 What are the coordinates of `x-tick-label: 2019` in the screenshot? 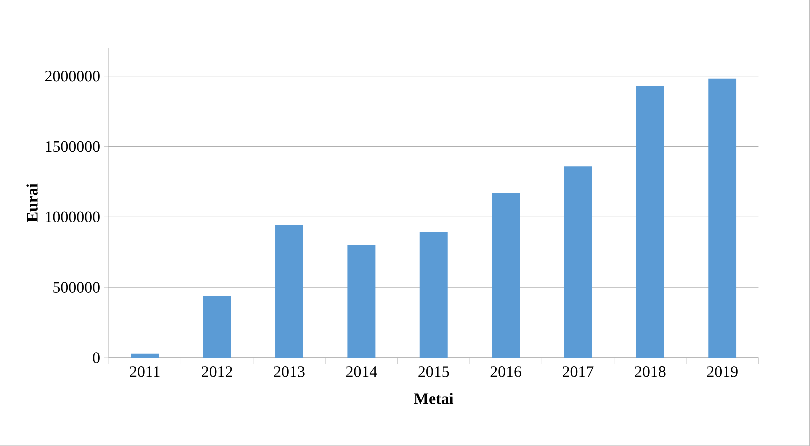 It's located at (722, 372).